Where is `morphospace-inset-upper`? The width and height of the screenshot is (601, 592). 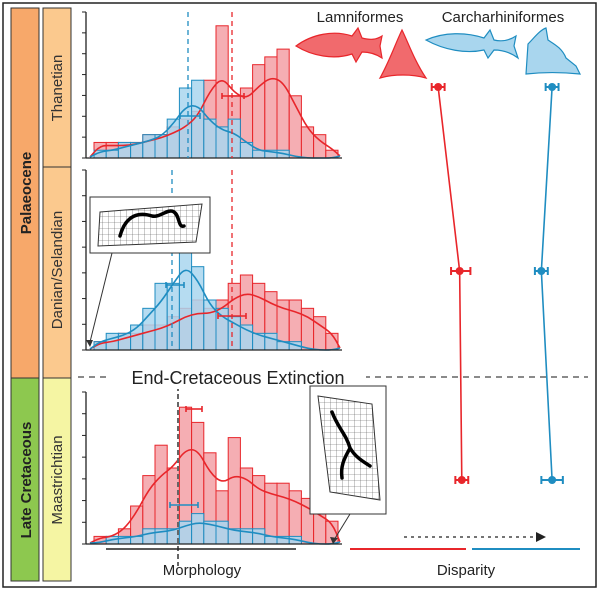
morphospace-inset-upper is located at coordinates (148, 271).